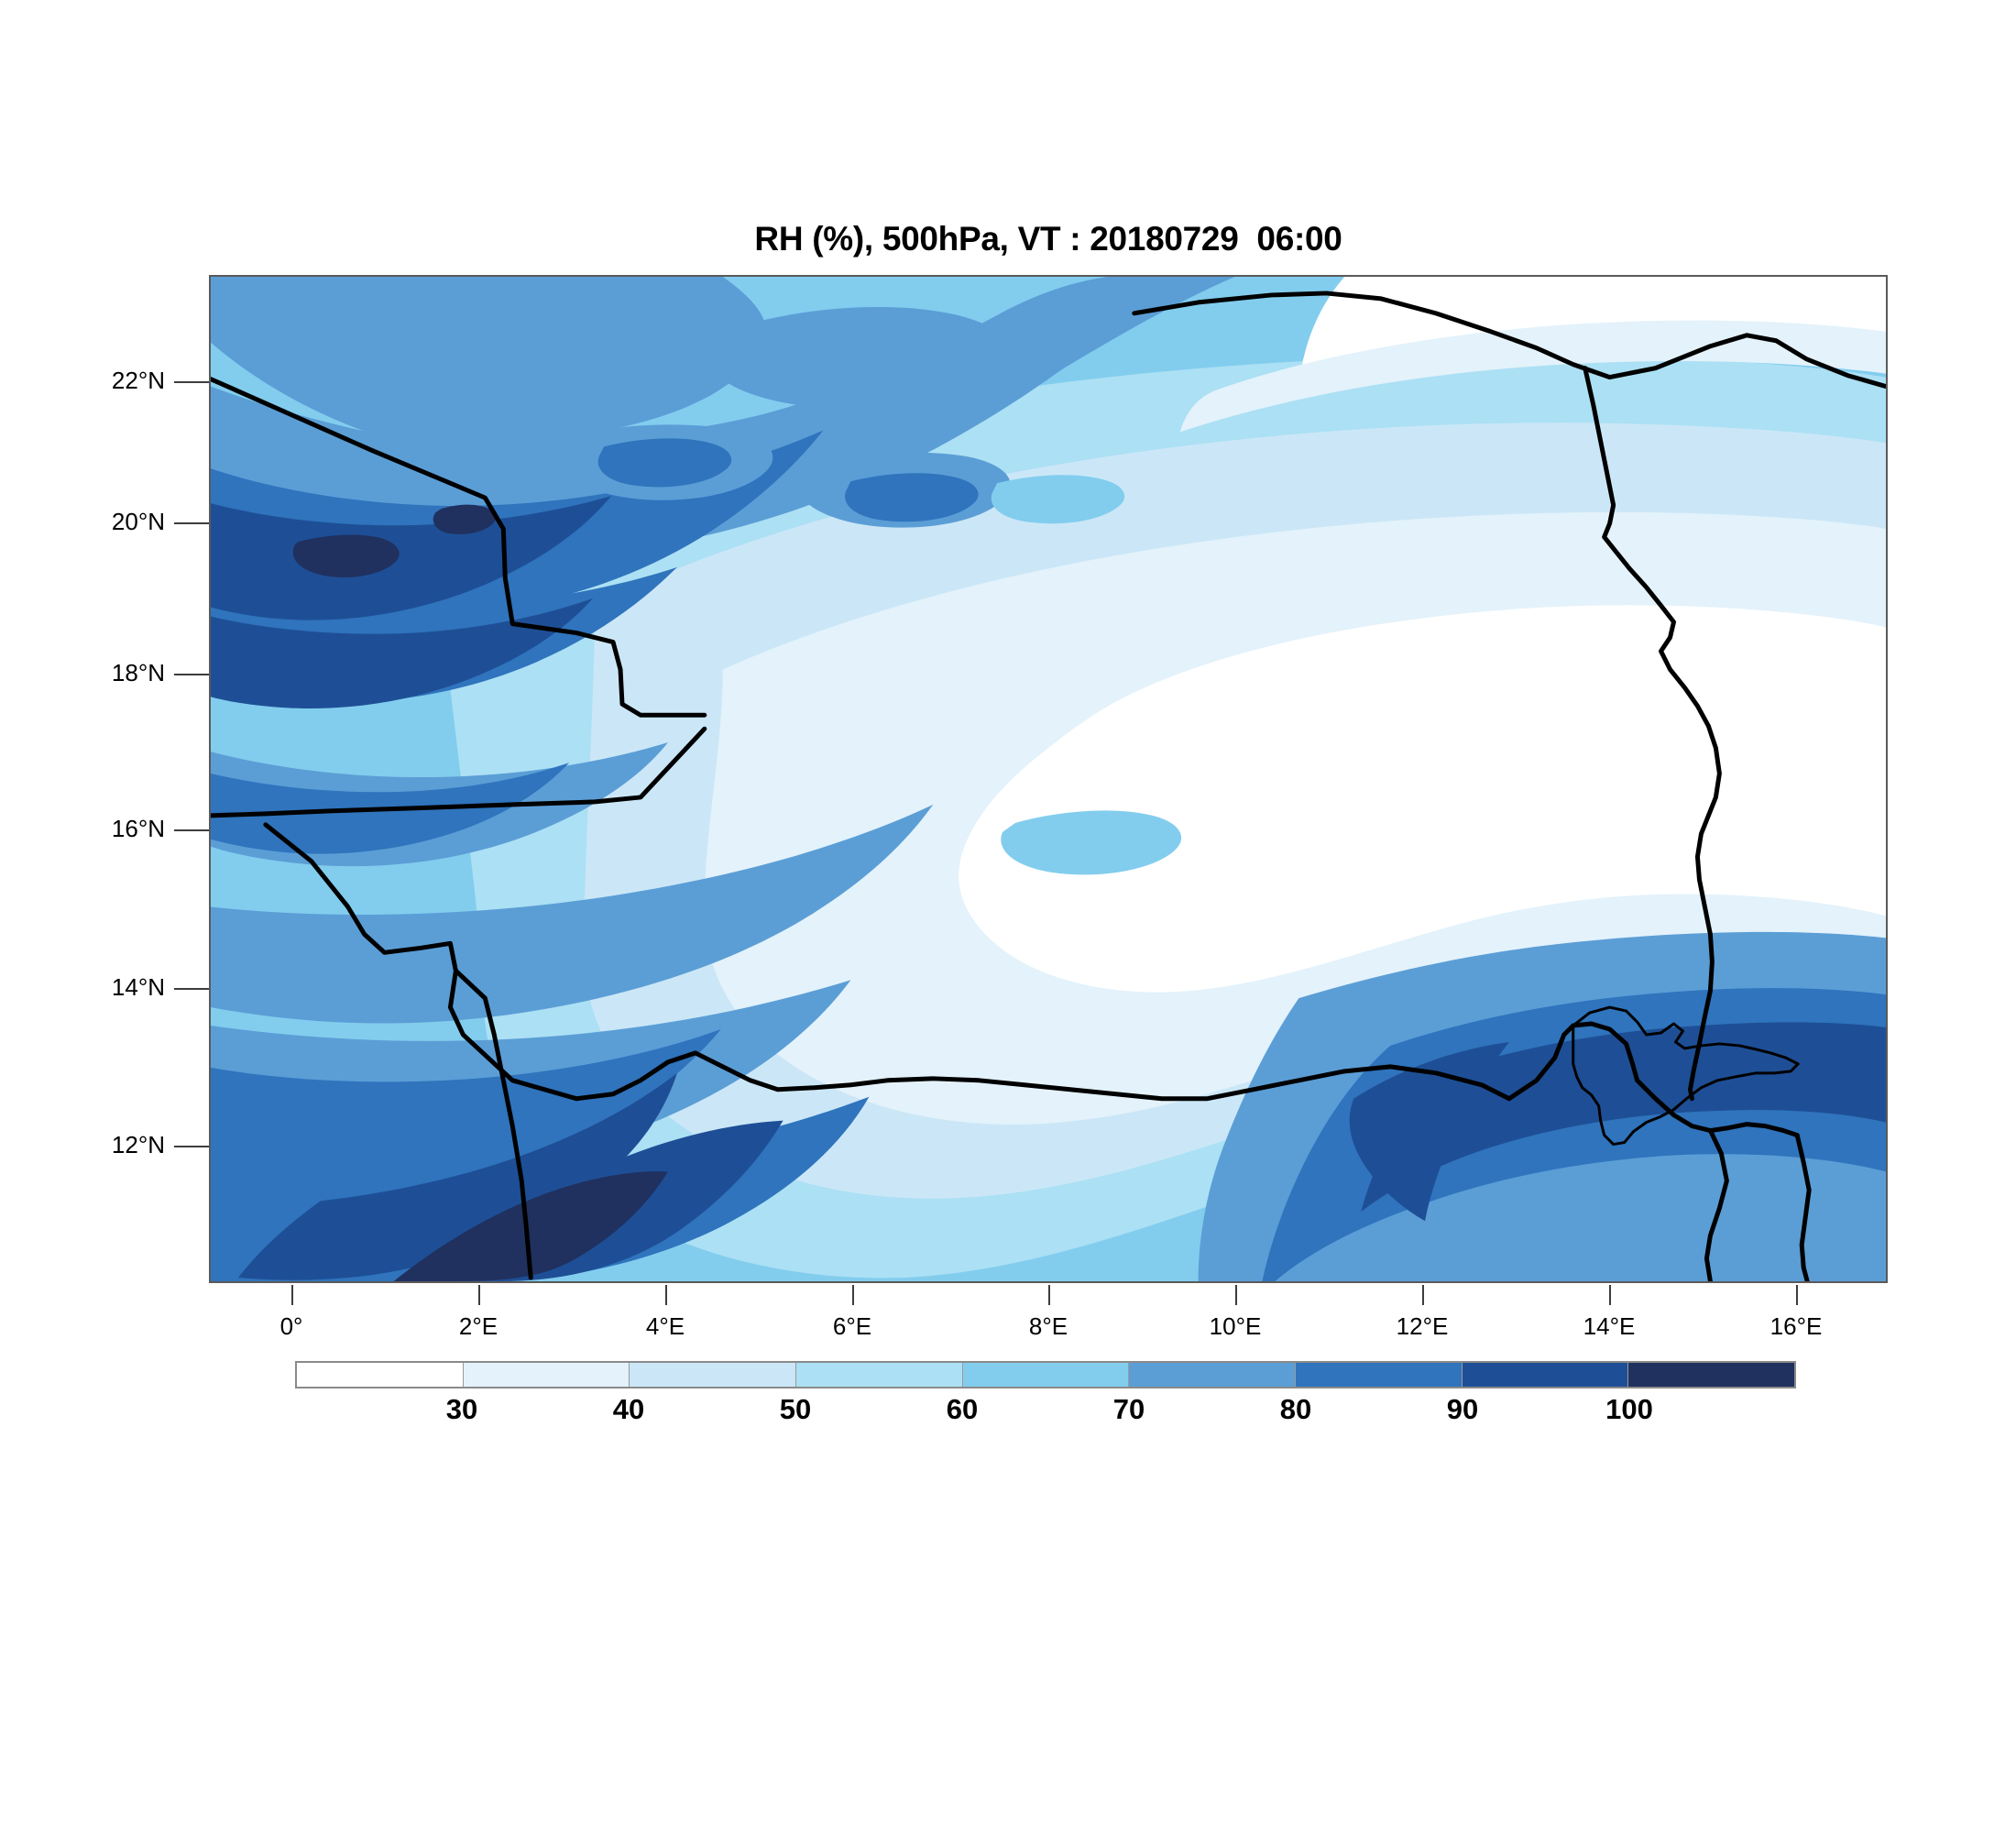 The image size is (2016, 1833). What do you see at coordinates (857, 358) in the screenshot?
I see `contour-patch-70-80-north-a` at bounding box center [857, 358].